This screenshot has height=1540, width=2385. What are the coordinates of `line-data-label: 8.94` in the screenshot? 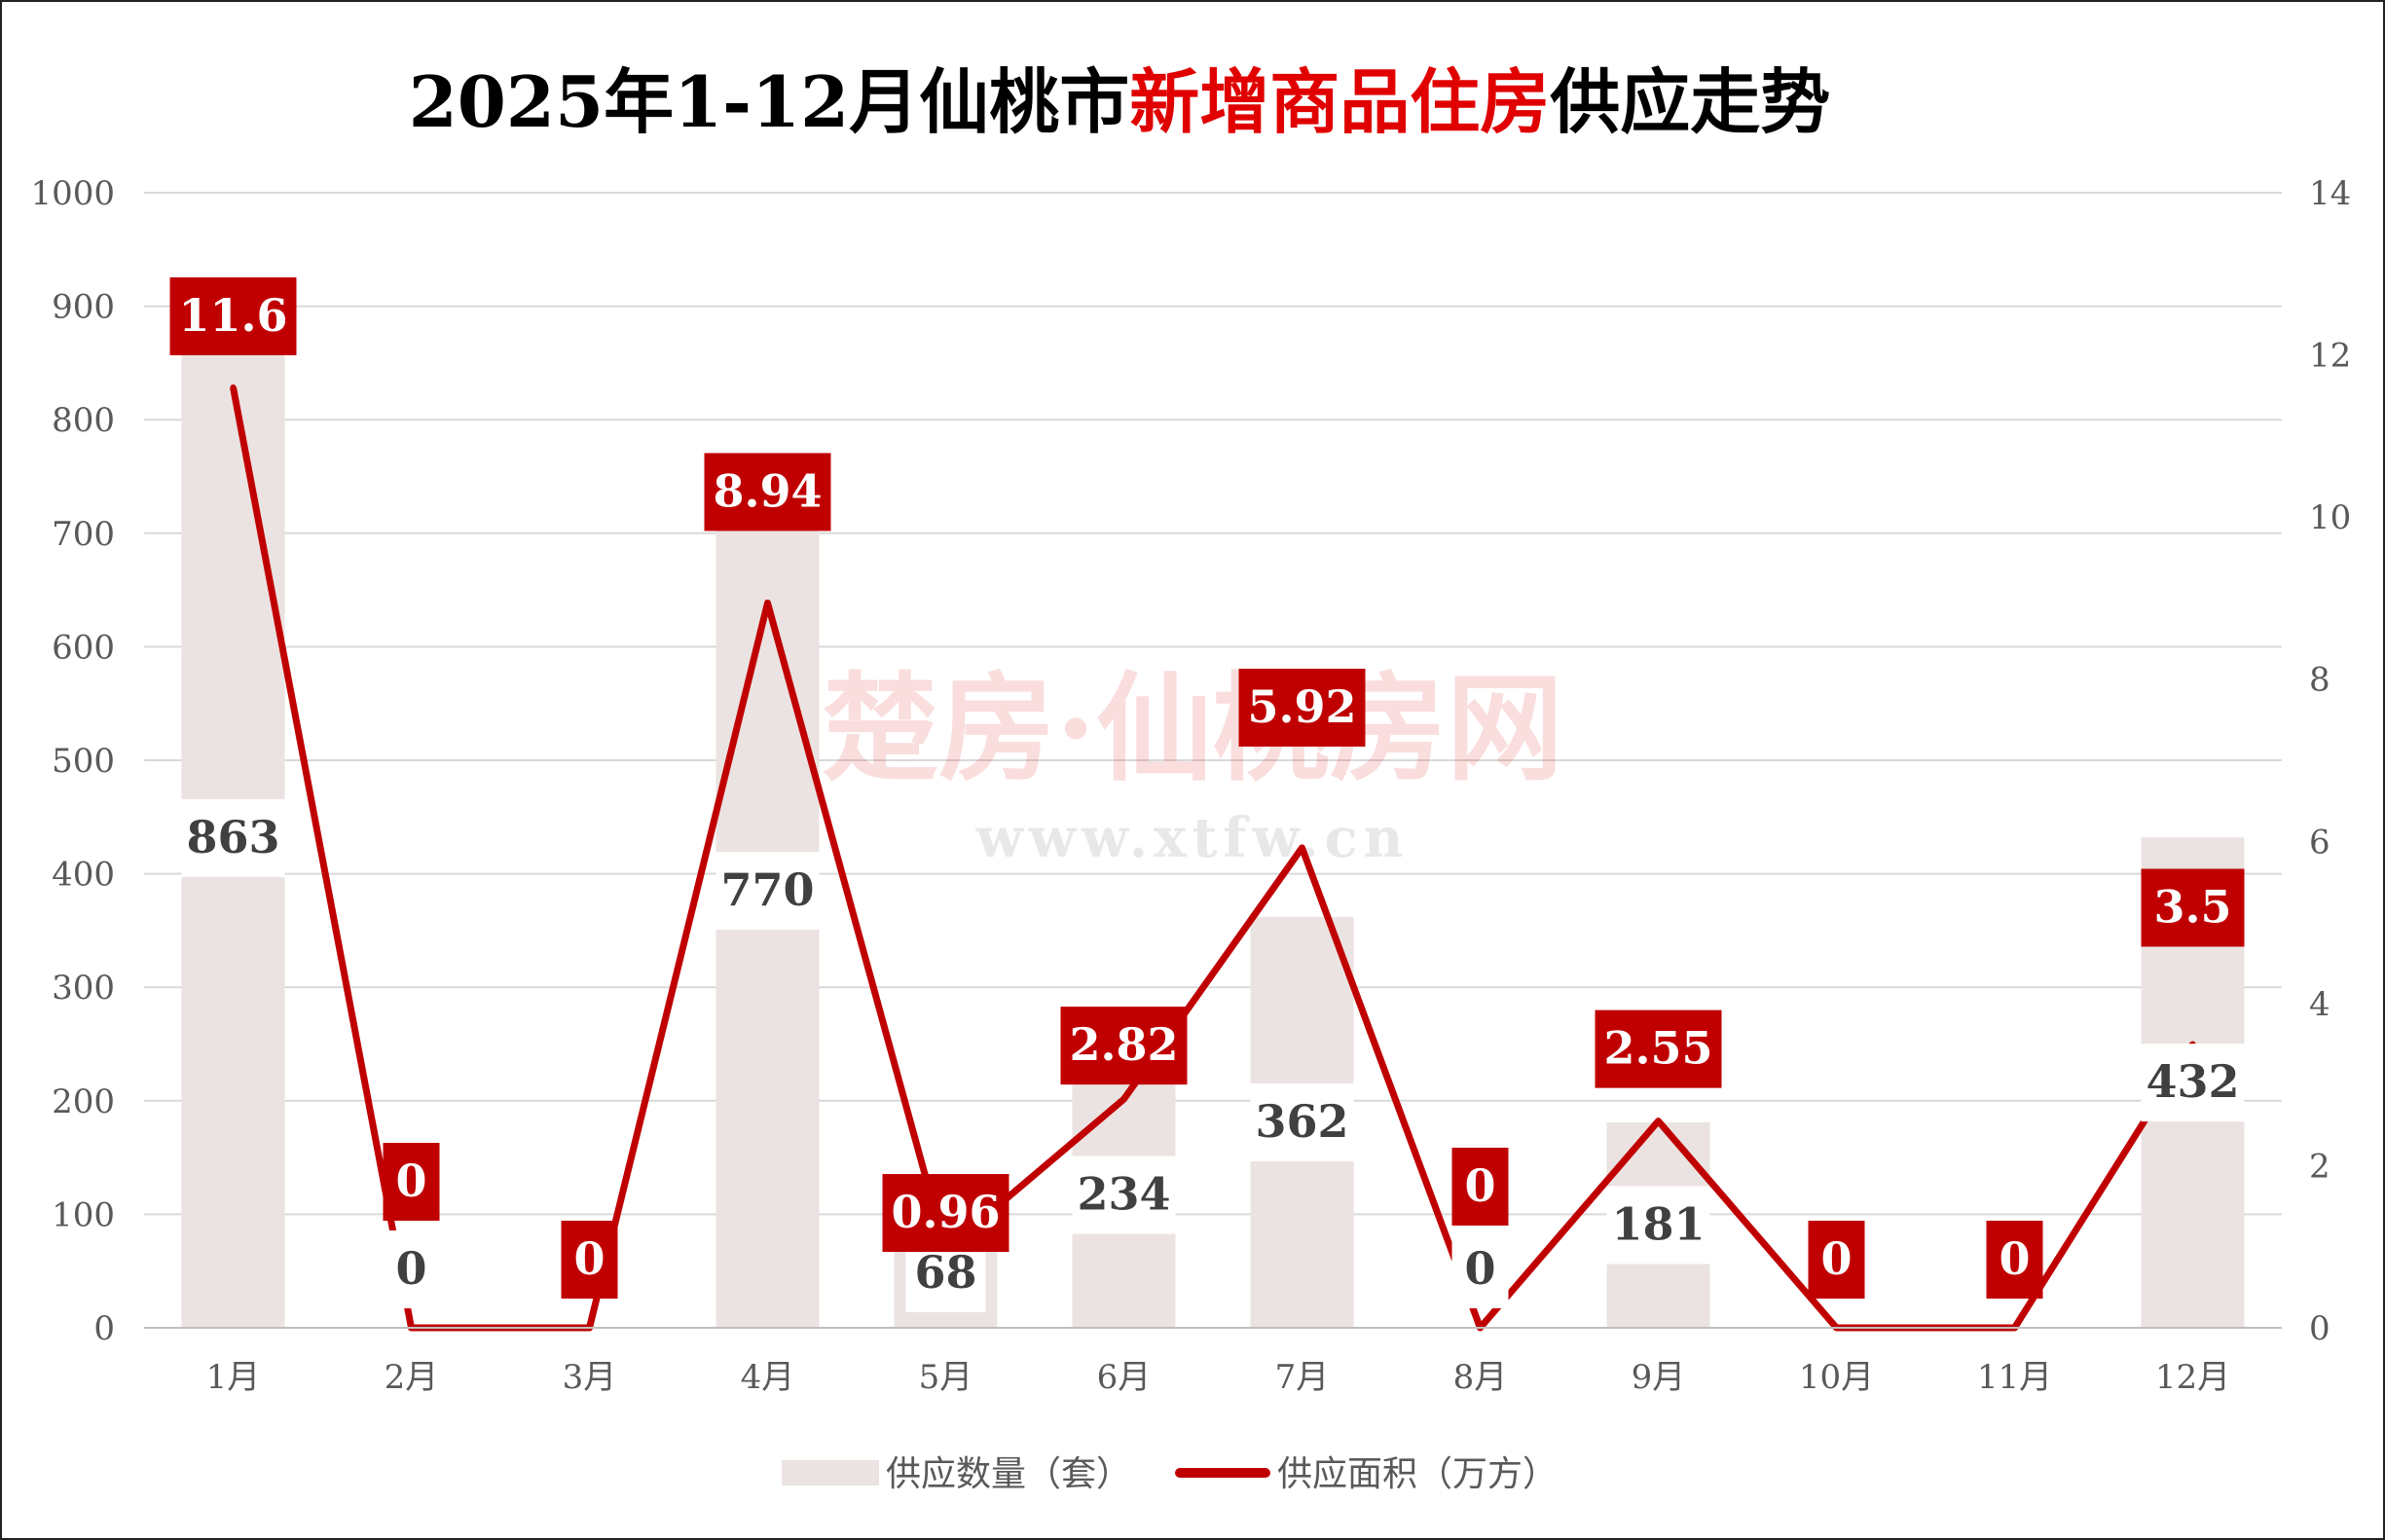 It's located at (767, 491).